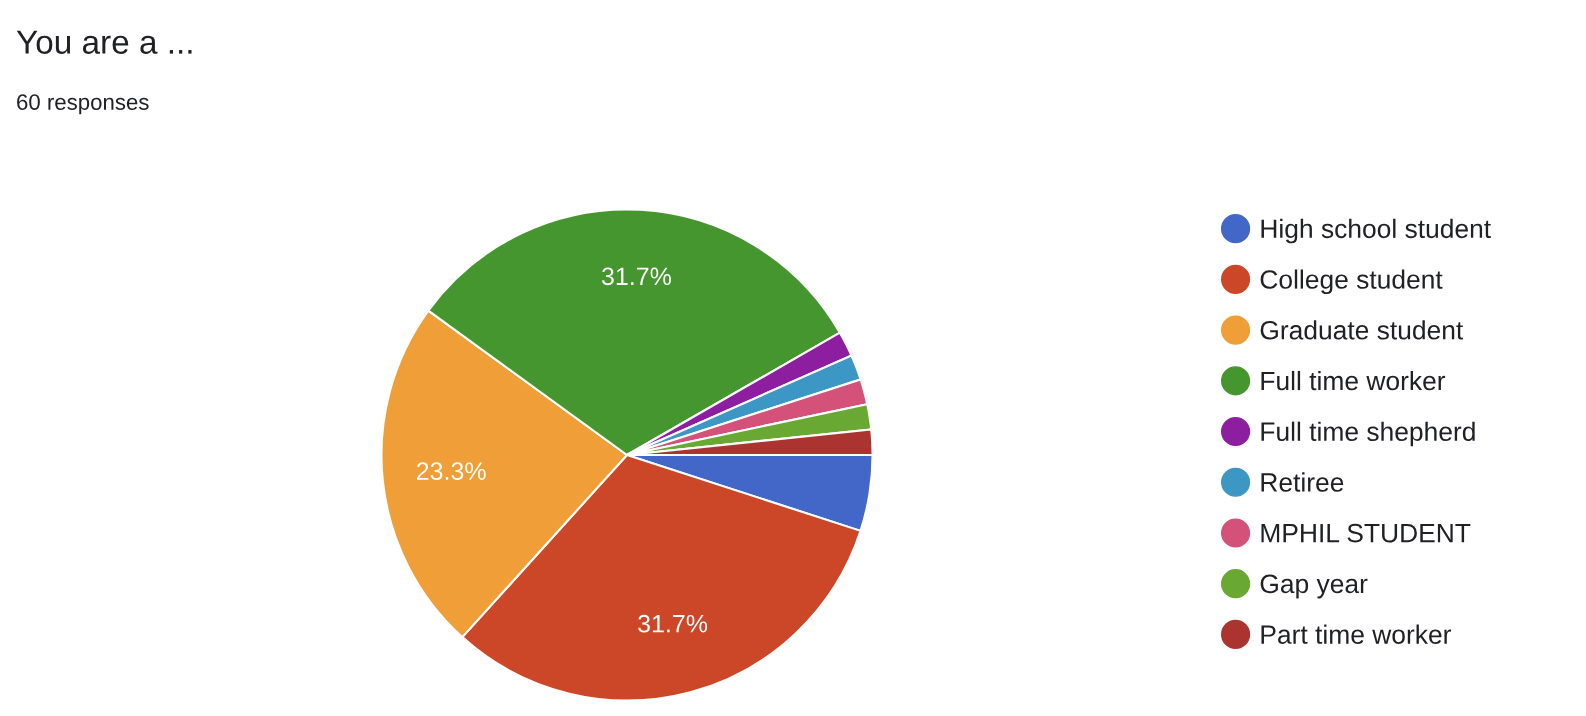 The width and height of the screenshot is (1586, 716). Describe the element at coordinates (1353, 380) in the screenshot. I see `legend-label: Full time worker` at that location.